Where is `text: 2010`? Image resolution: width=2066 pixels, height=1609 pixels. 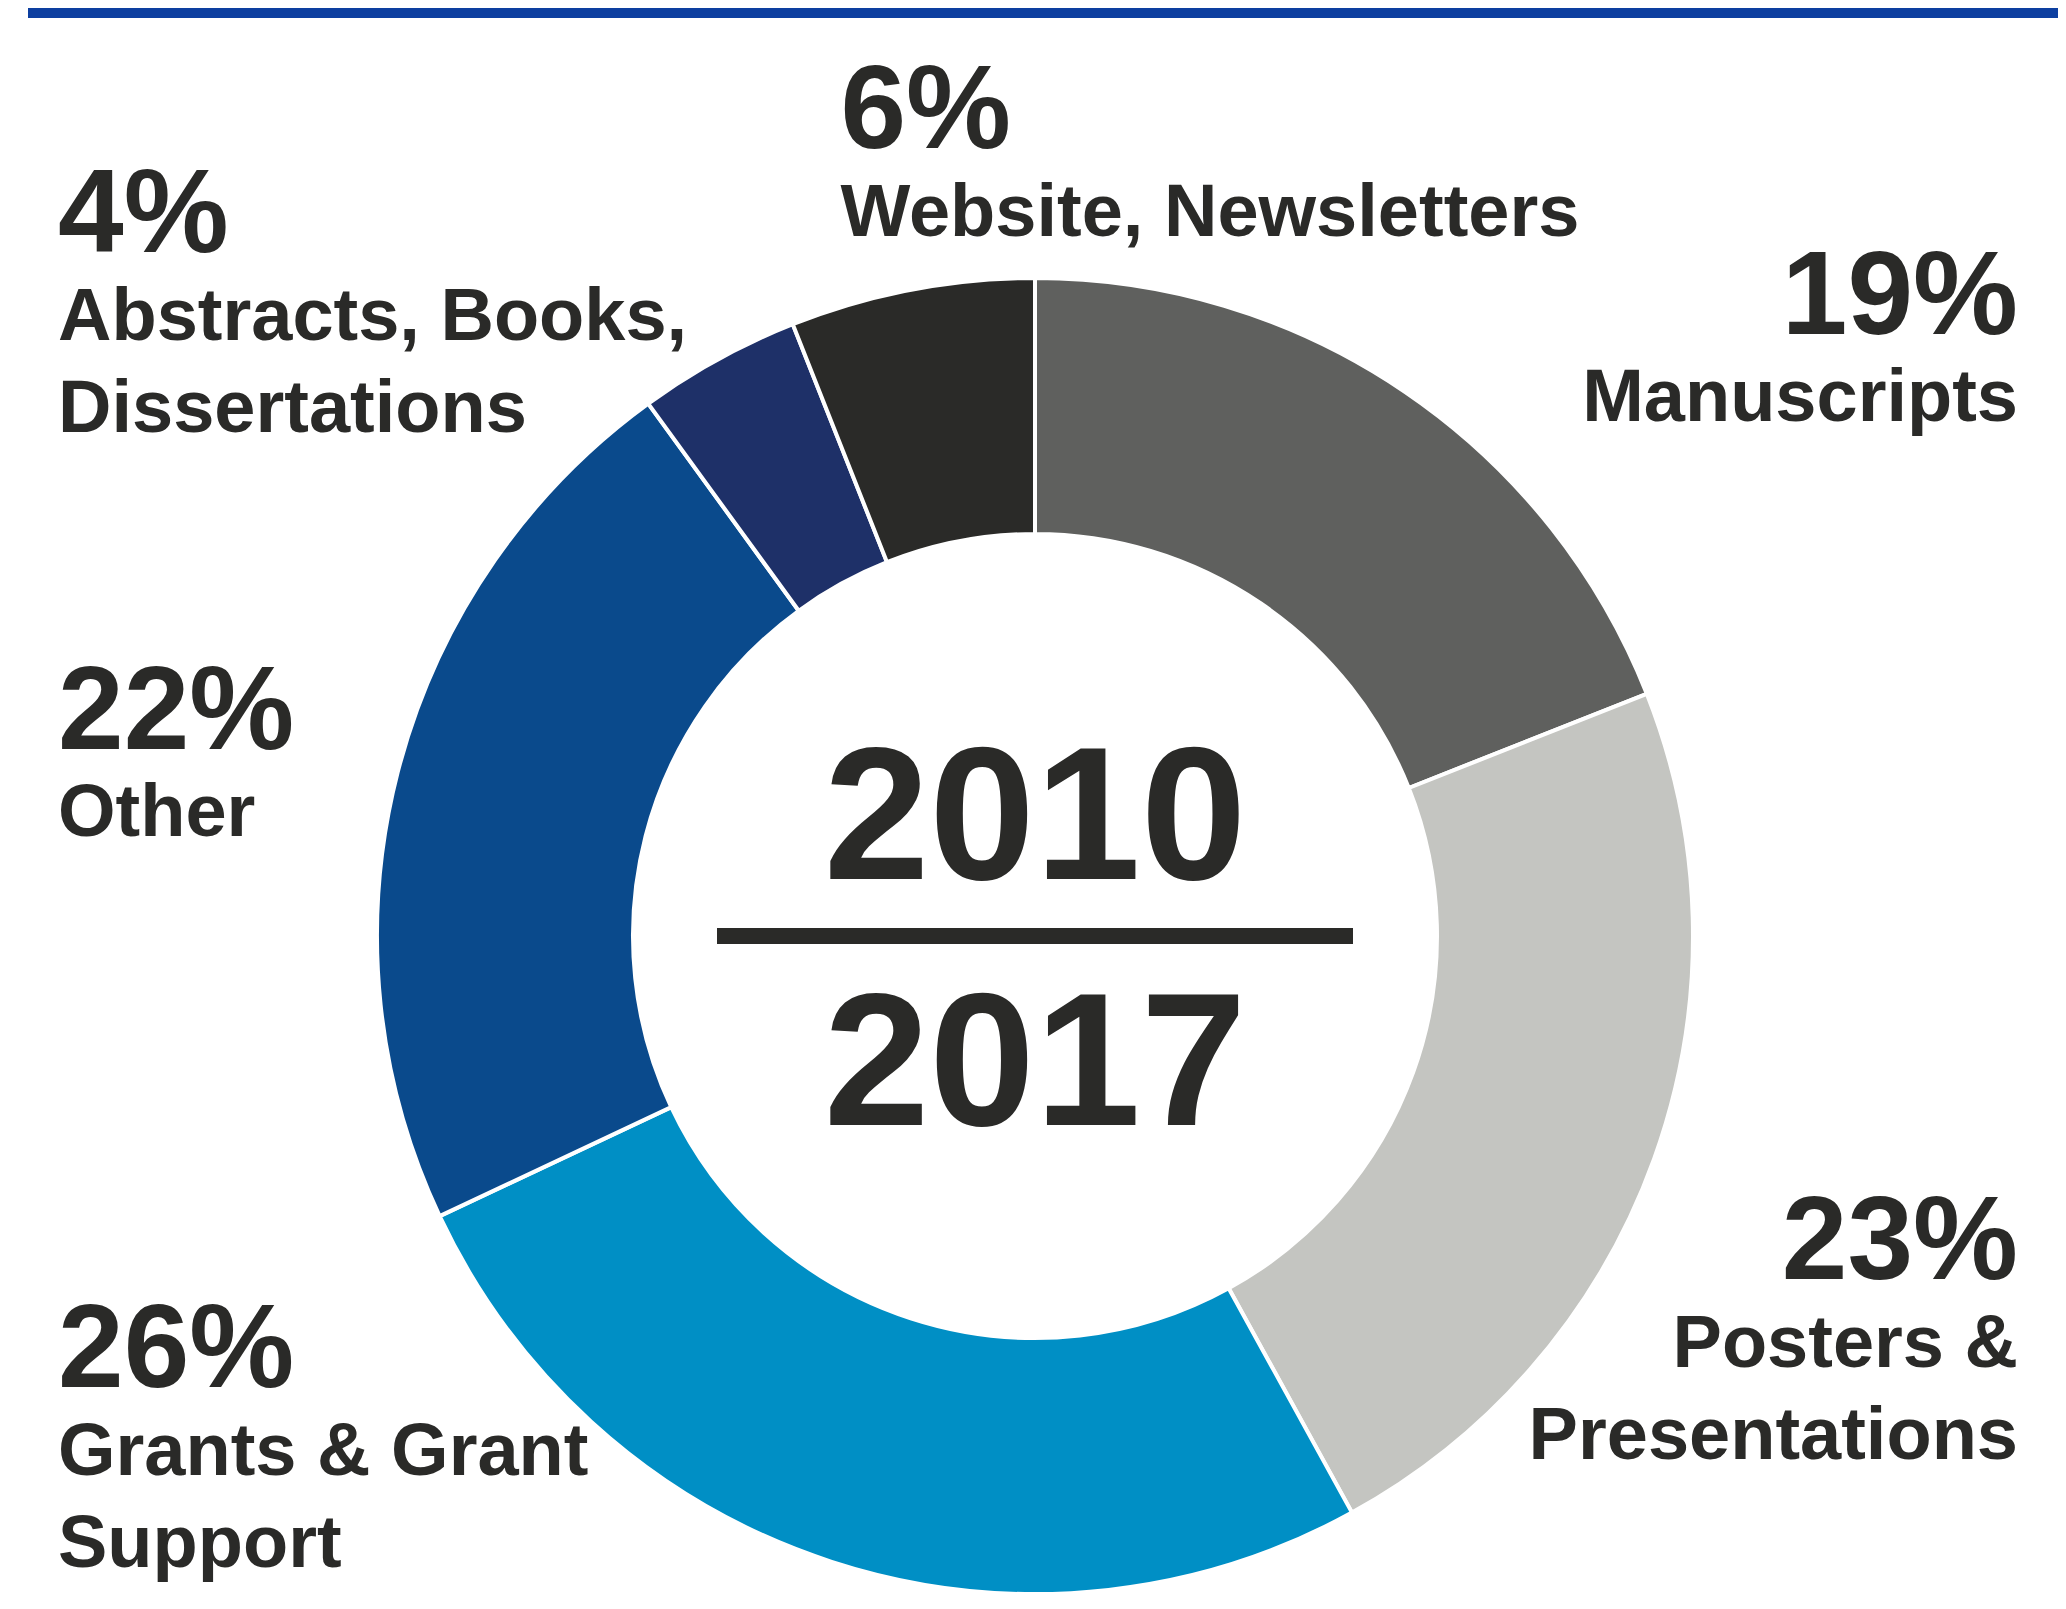
text: 2010 is located at coordinates (1035, 813).